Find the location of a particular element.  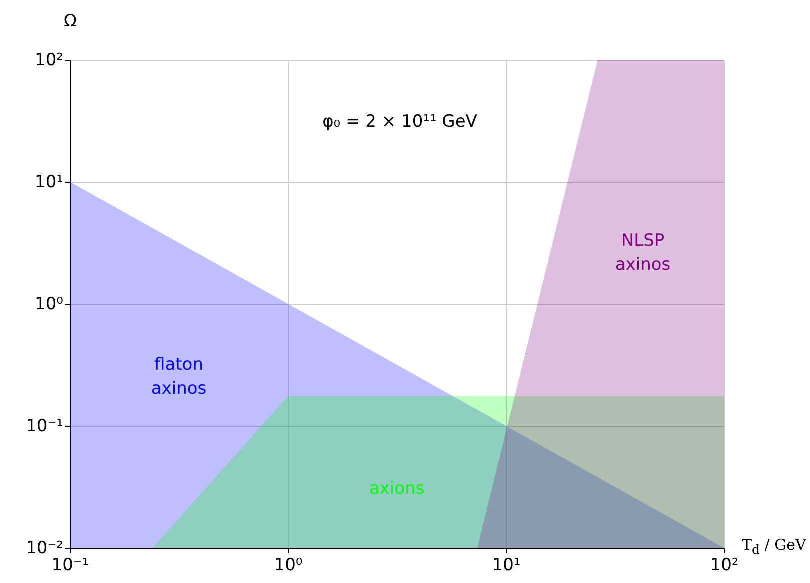

x-tick-label: 10² is located at coordinates (724, 566).